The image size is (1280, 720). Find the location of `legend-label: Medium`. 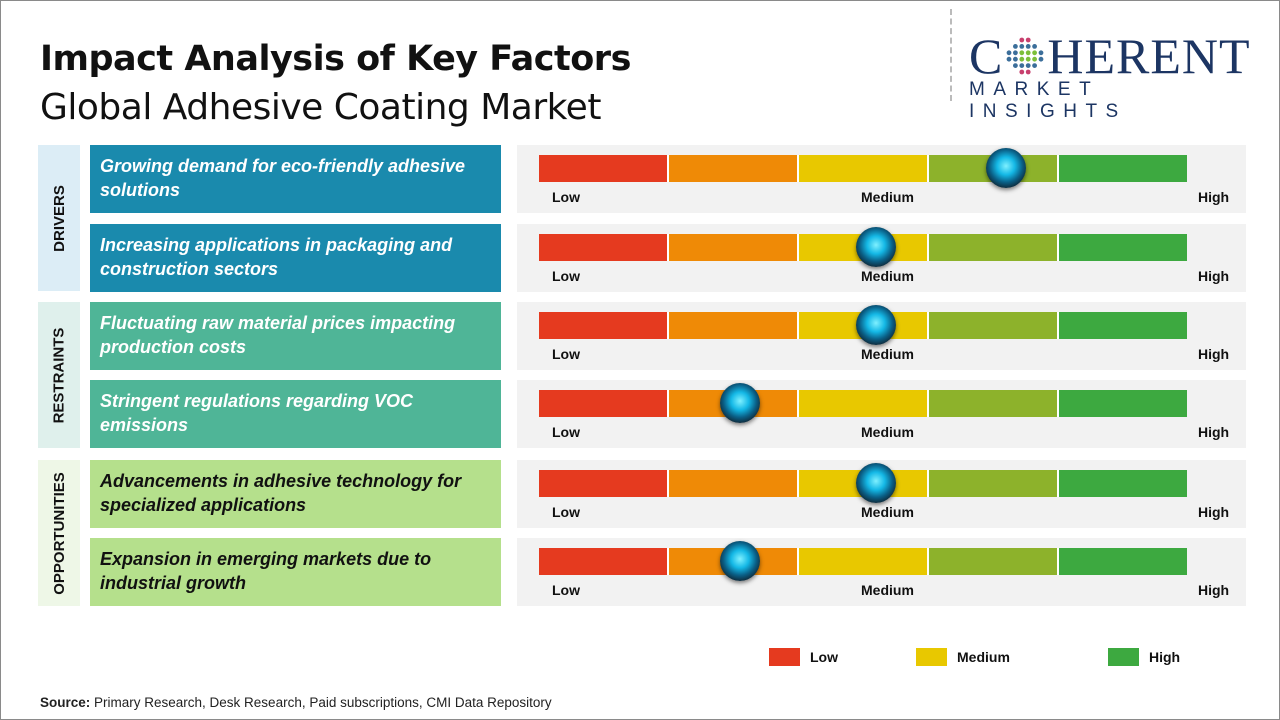

legend-label: Medium is located at coordinates (983, 657).